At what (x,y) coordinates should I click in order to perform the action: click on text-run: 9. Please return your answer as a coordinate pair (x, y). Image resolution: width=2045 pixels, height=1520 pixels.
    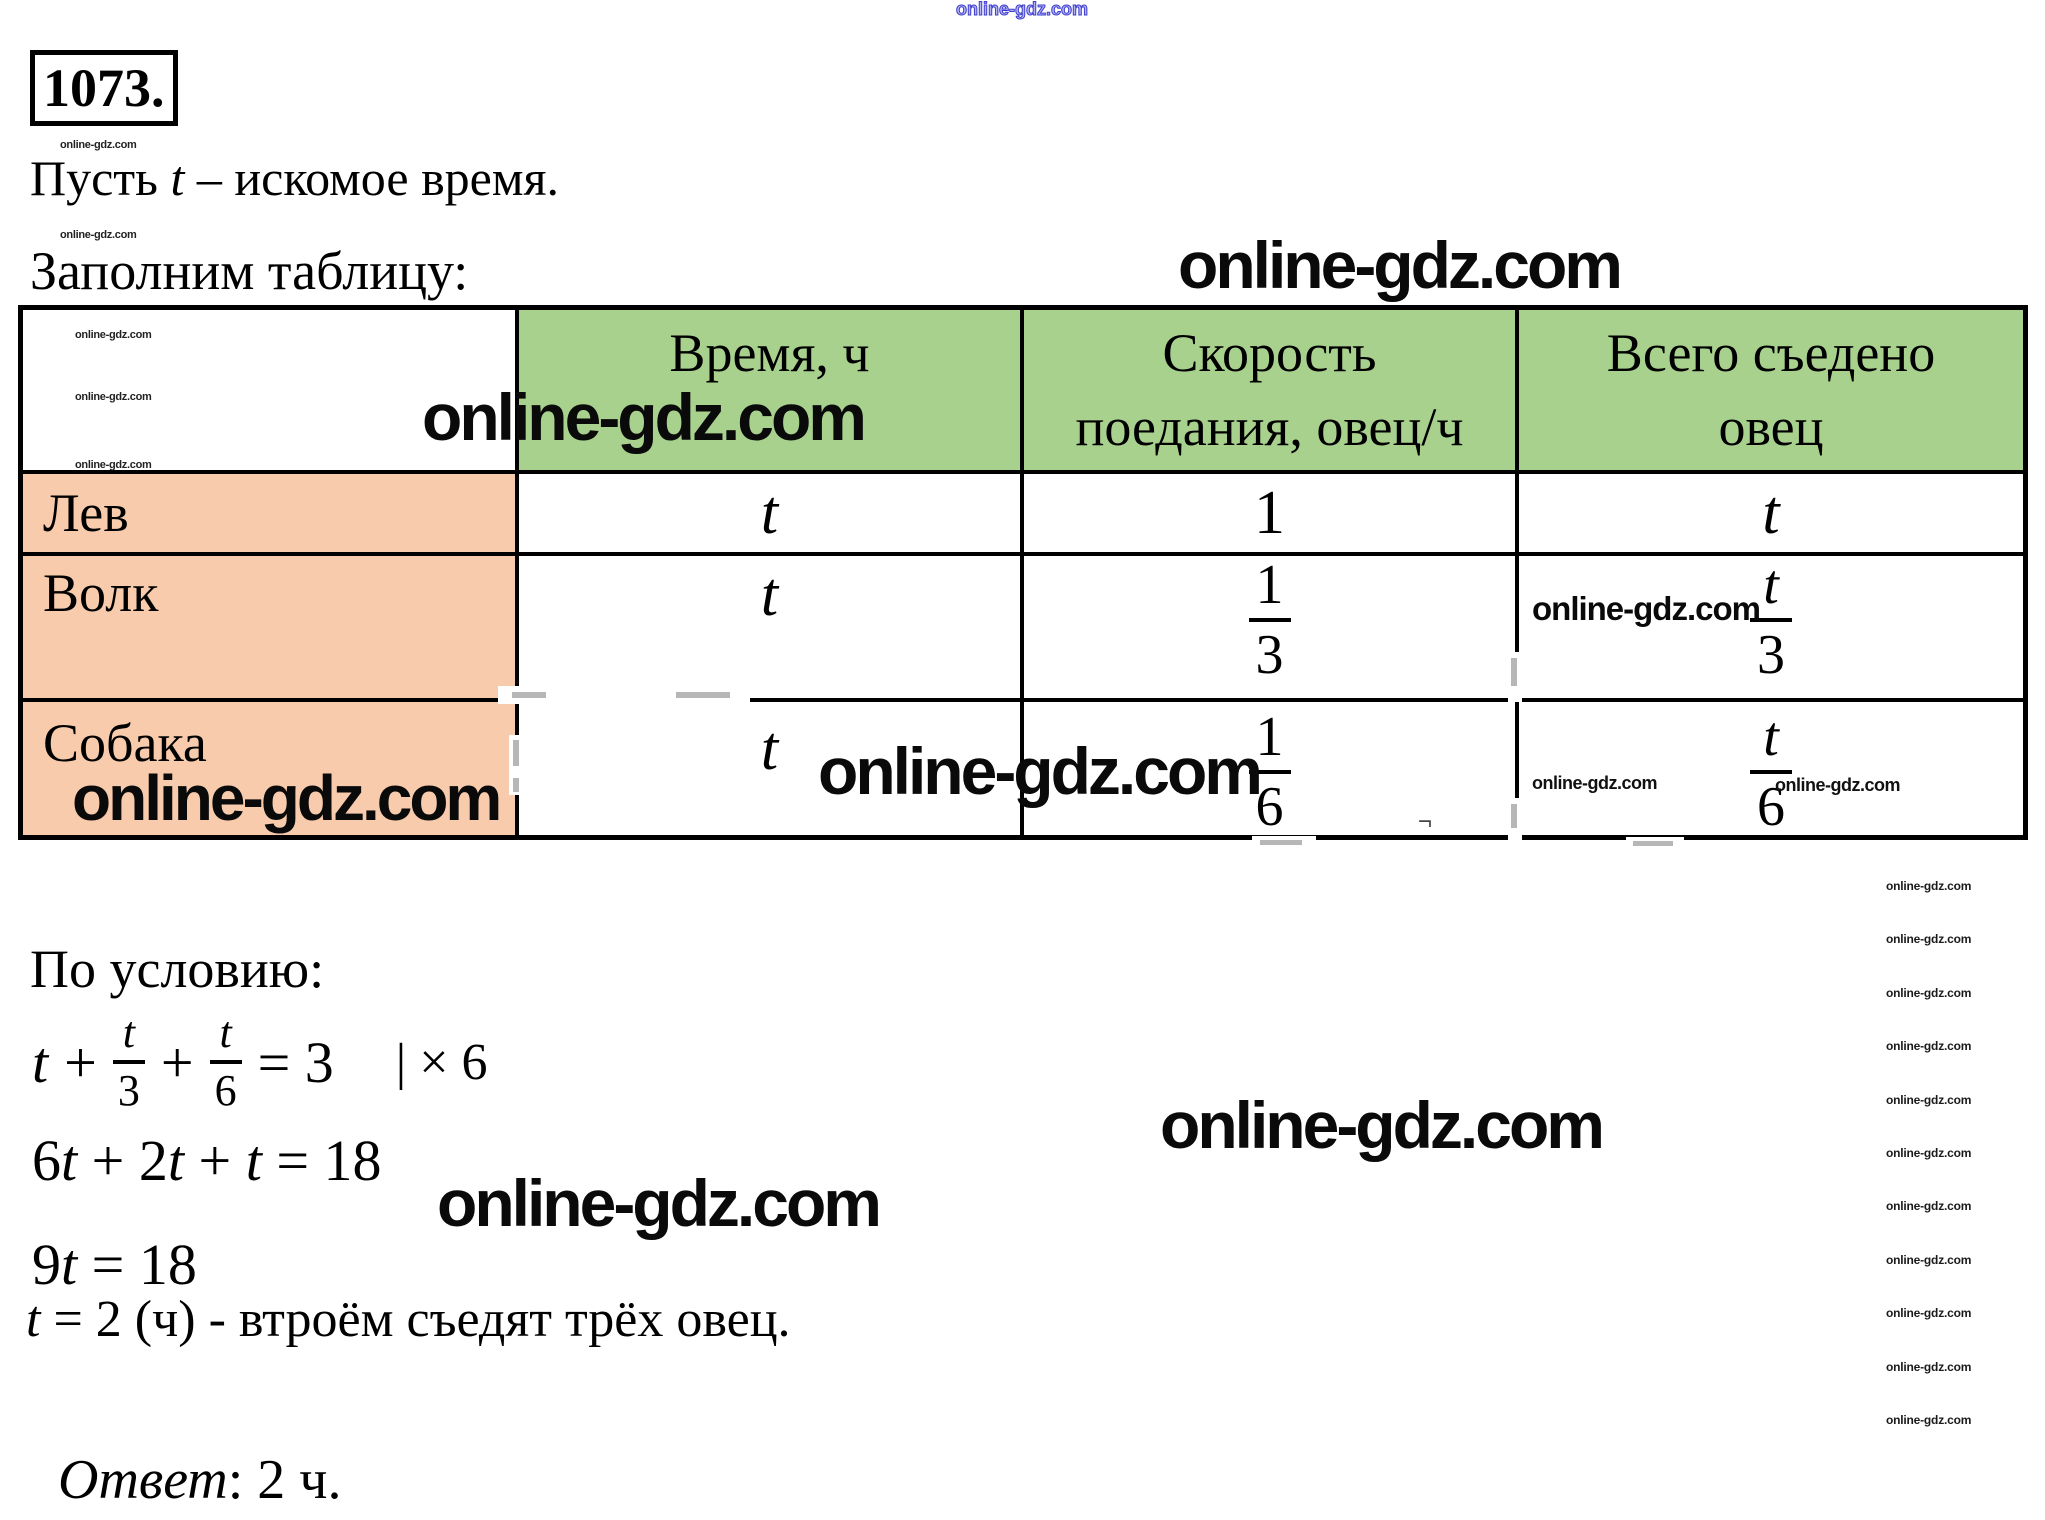
    Looking at the image, I should click on (46, 1264).